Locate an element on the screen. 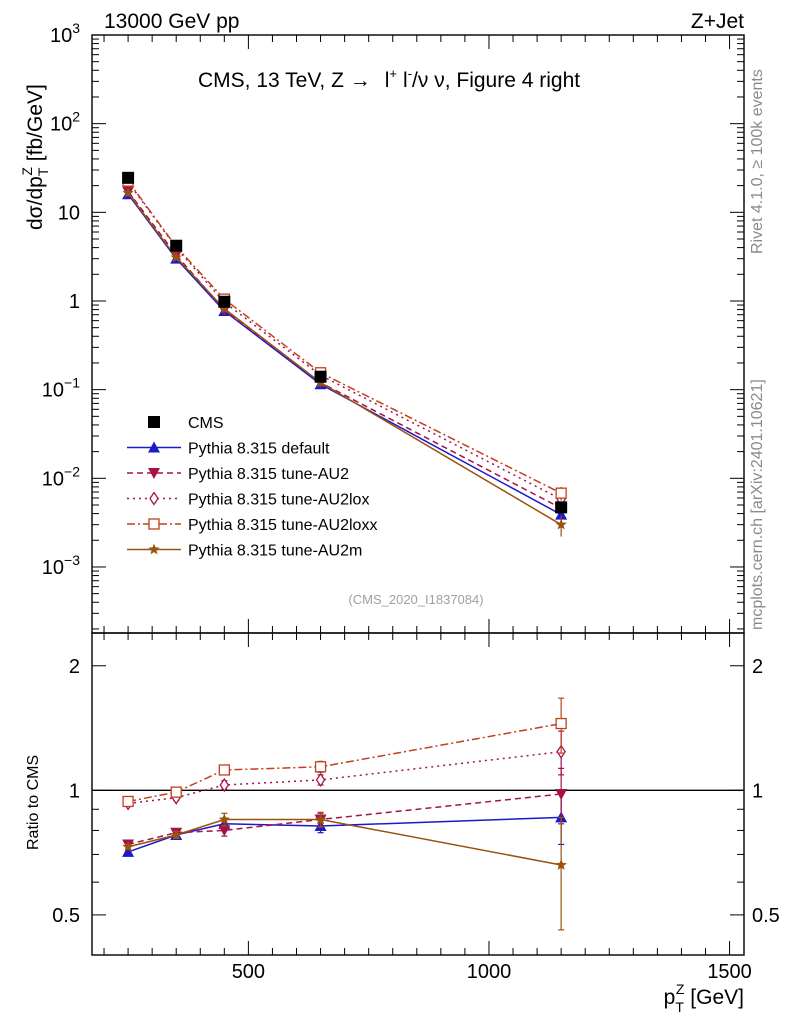 This screenshot has height=1024, width=786. ratio-series-default is located at coordinates (345, 825).